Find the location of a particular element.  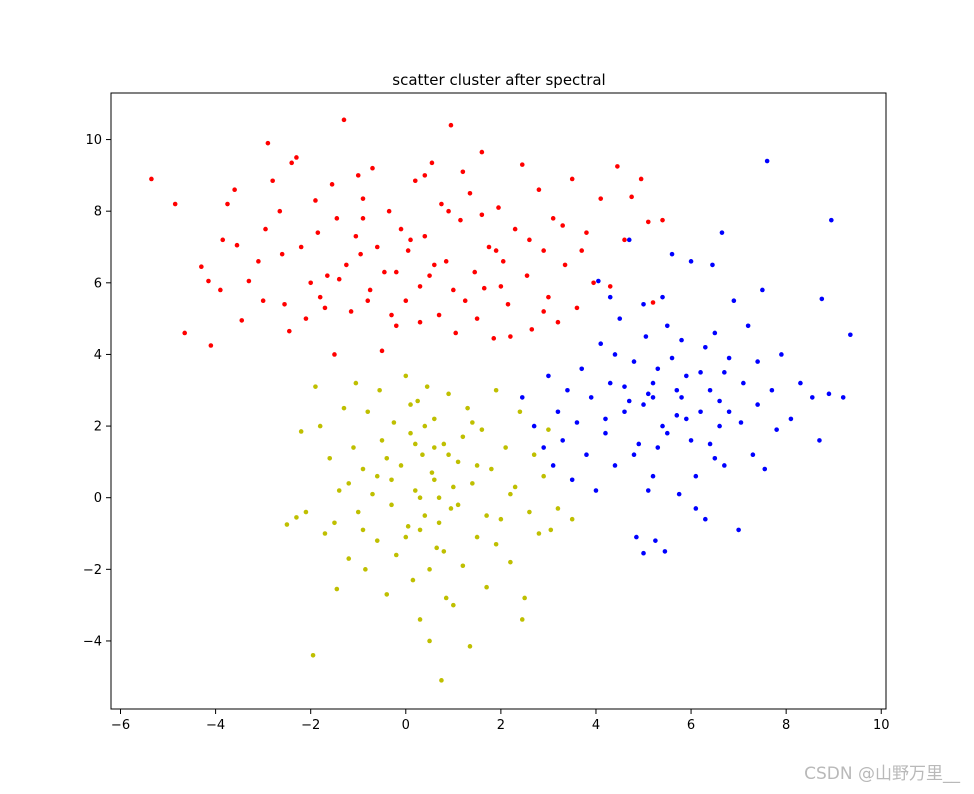

chart-title: scatter cluster after spectral is located at coordinates (498, 80).